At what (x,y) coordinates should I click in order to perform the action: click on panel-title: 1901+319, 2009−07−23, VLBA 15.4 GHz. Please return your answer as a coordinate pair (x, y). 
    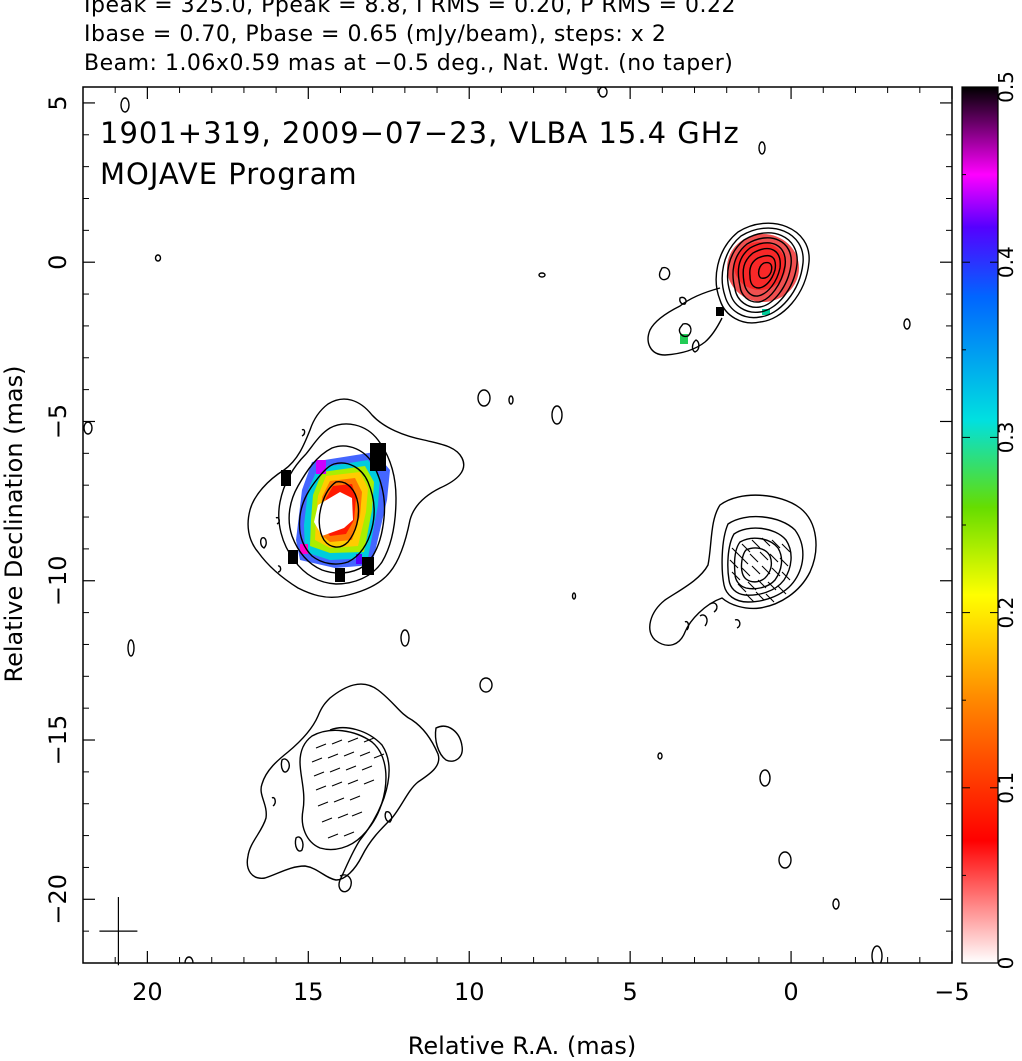
    Looking at the image, I should click on (420, 133).